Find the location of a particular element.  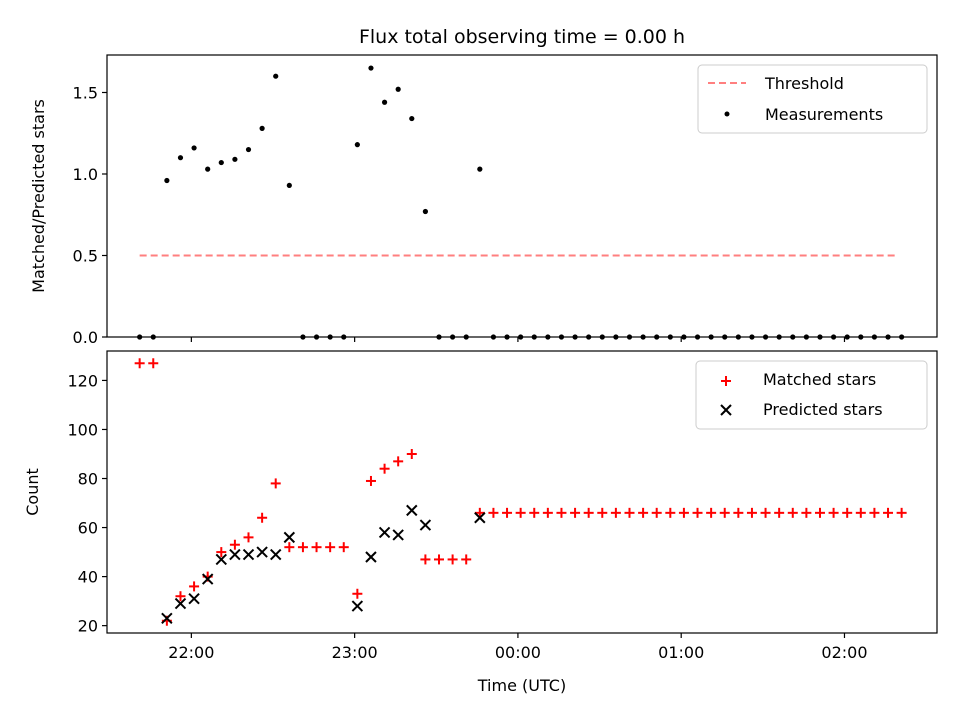

legend-threshold: Threshold is located at coordinates (804, 83).